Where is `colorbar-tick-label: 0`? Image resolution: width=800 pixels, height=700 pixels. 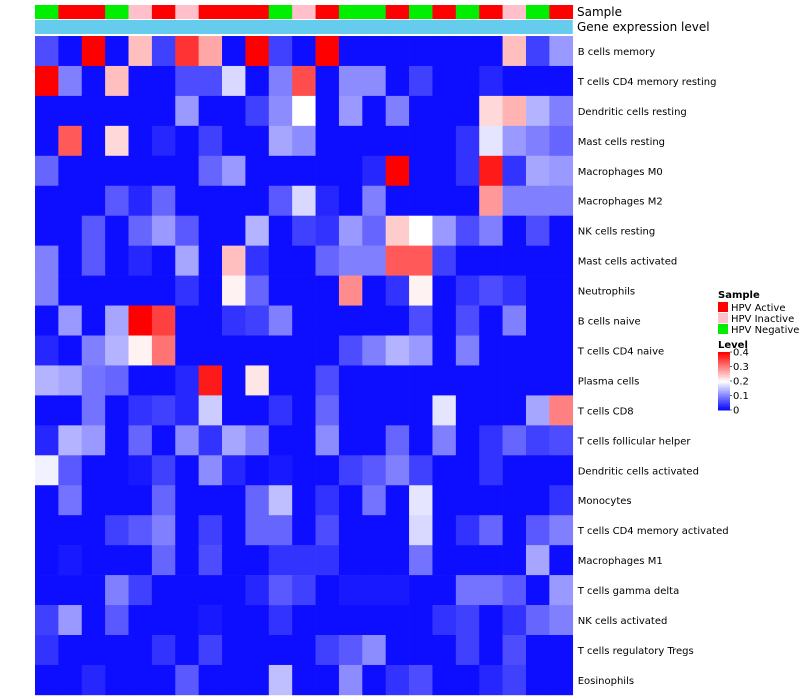 colorbar-tick-label: 0 is located at coordinates (736, 411).